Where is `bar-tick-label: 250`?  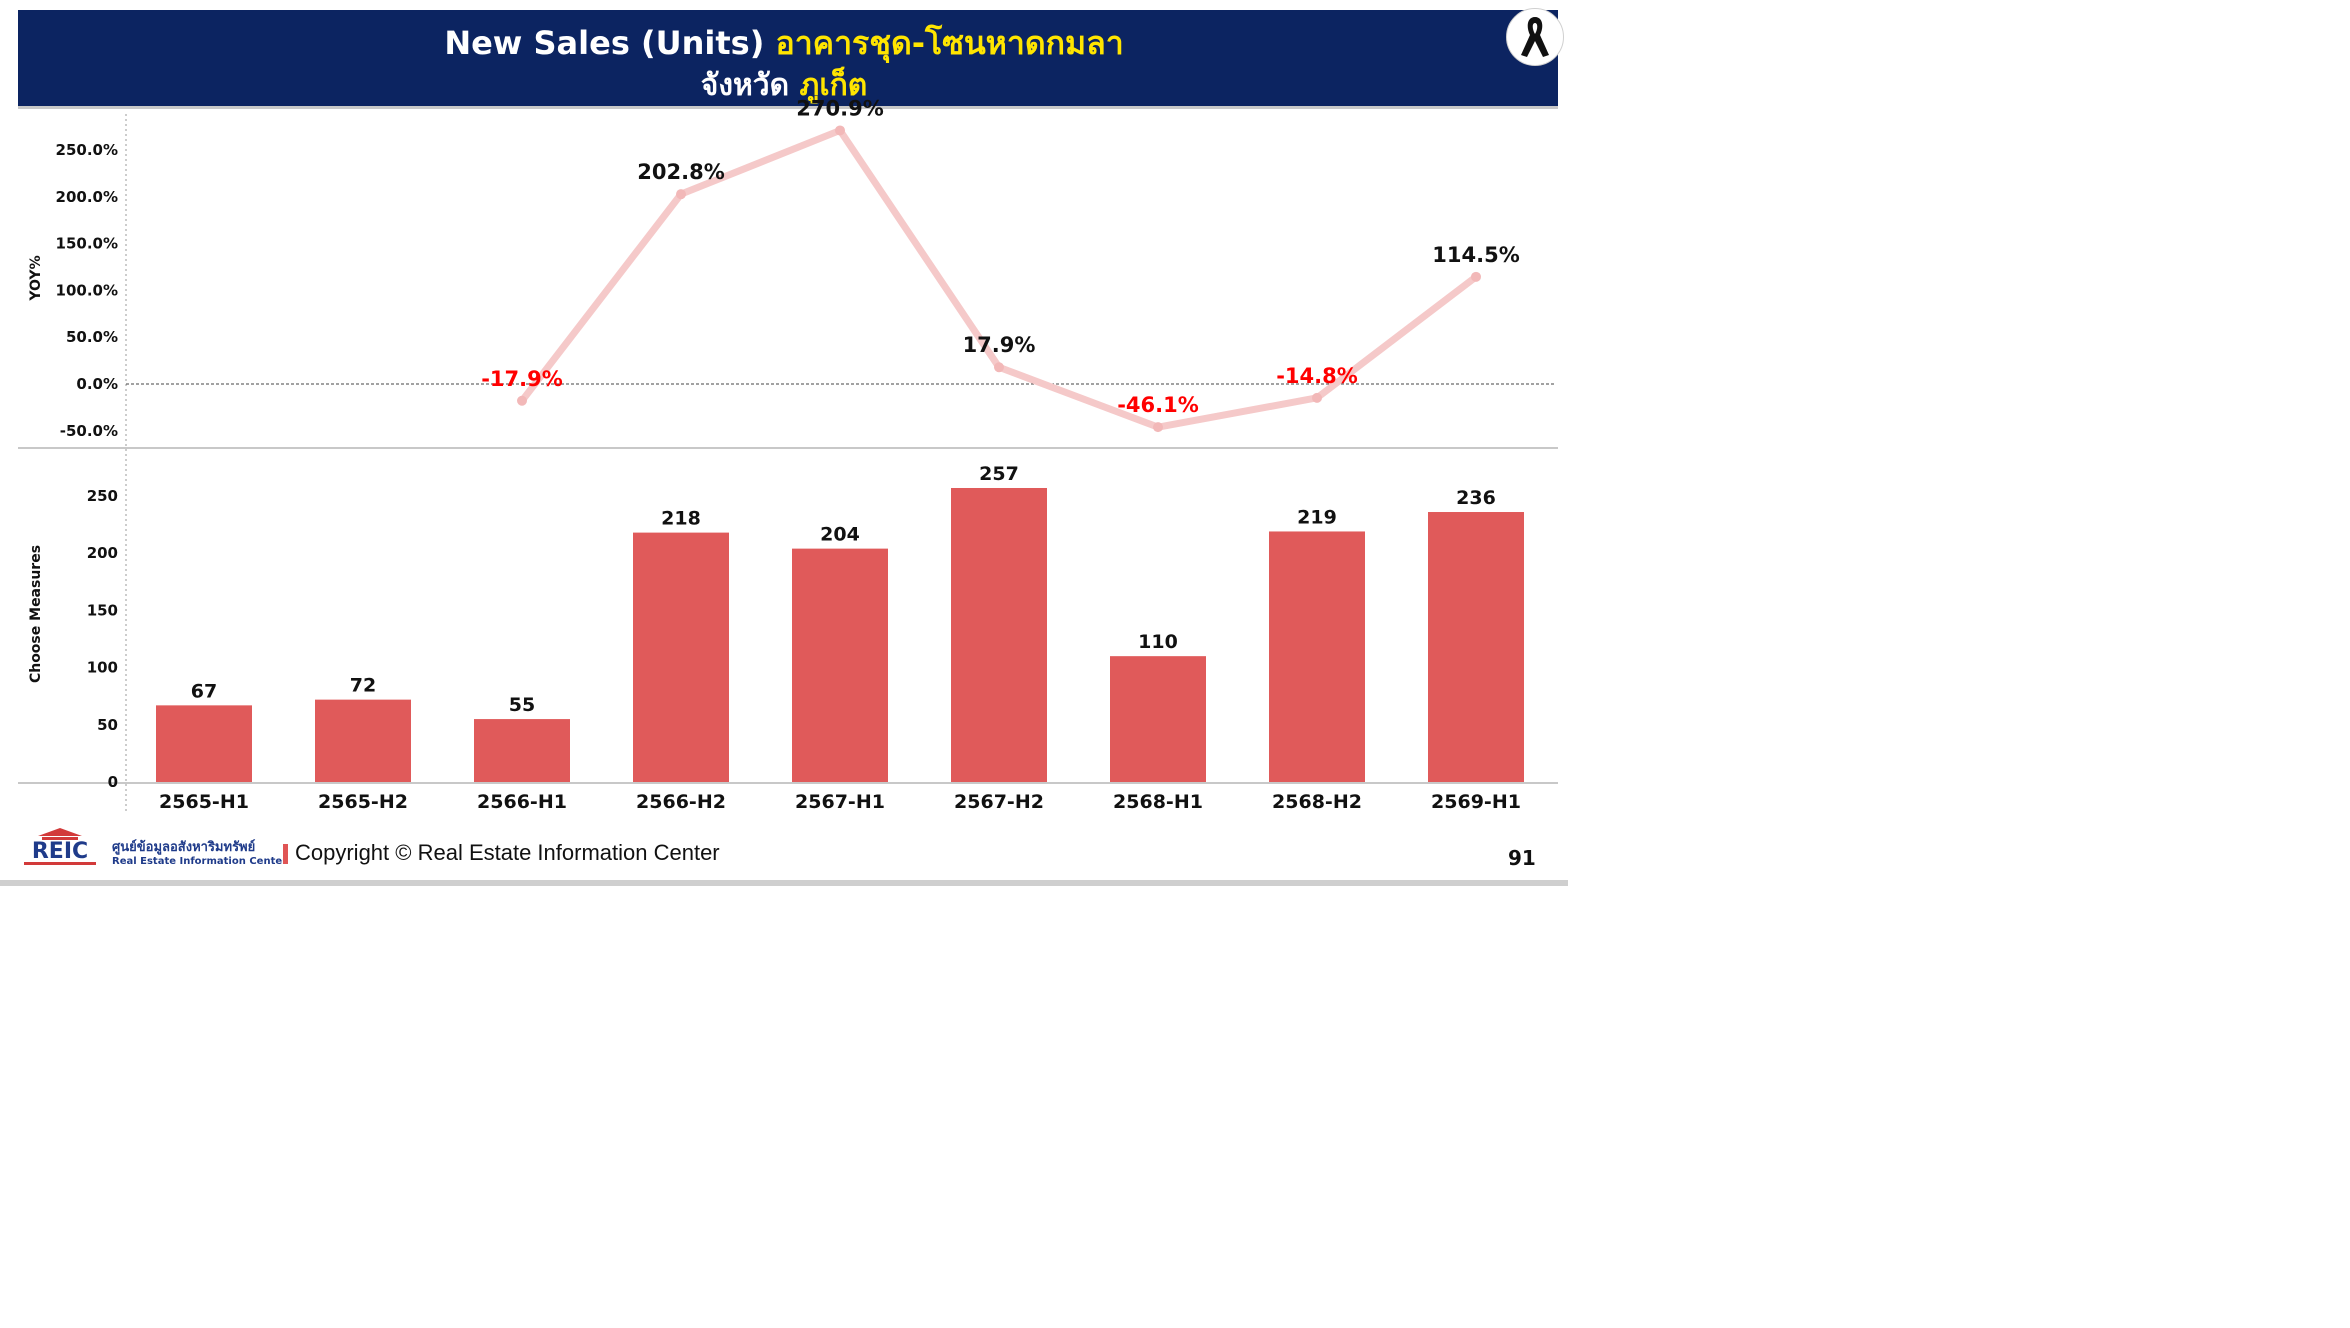
bar-tick-label: 250 is located at coordinates (102, 496).